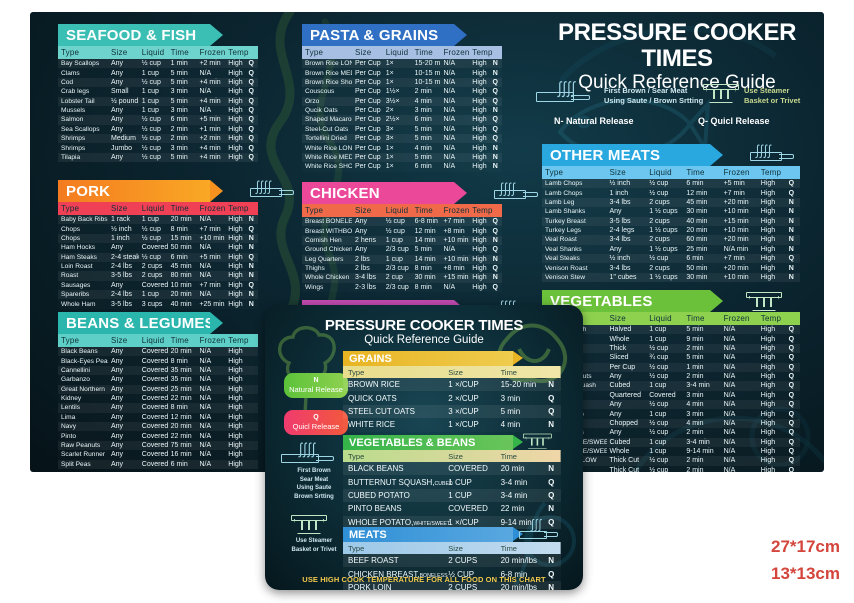 This screenshot has width=854, height=603. What do you see at coordinates (327, 240) in the screenshot?
I see `cell-type: Cornish Hen` at bounding box center [327, 240].